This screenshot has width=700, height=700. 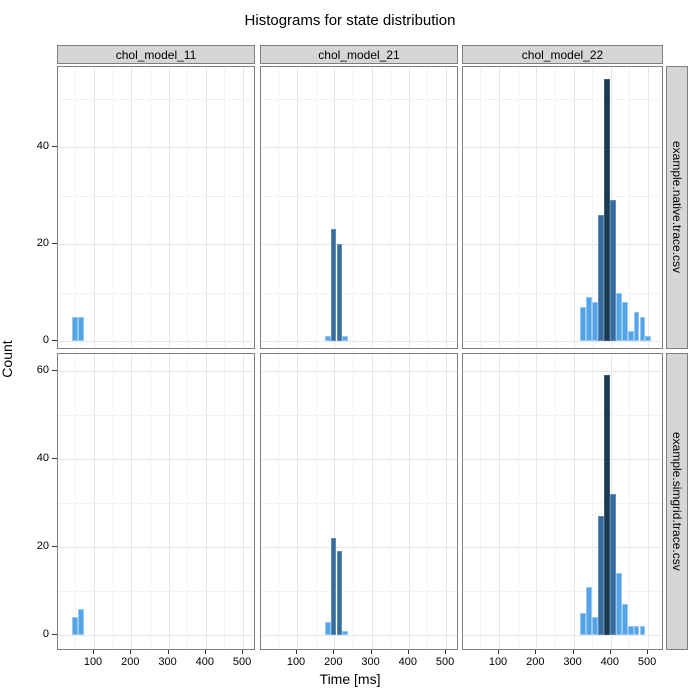 I want to click on x-tick-label: 500, so click(x=445, y=662).